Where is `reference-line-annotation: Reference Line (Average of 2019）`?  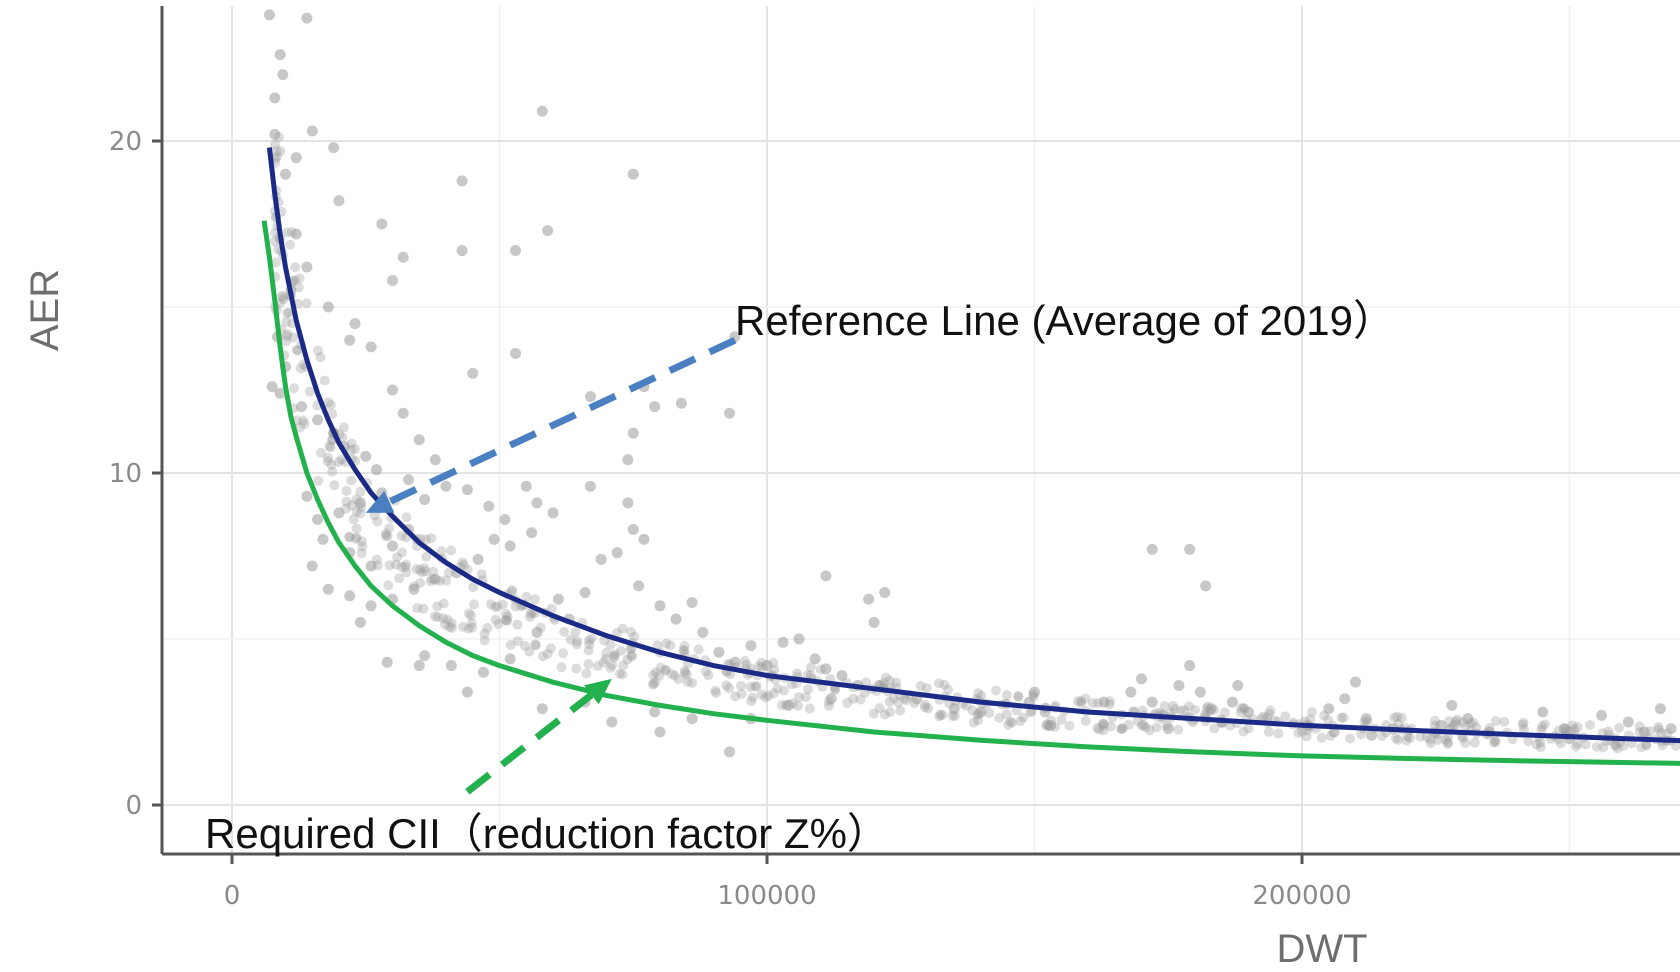 reference-line-annotation: Reference Line (Average of 2019） is located at coordinates (1065, 320).